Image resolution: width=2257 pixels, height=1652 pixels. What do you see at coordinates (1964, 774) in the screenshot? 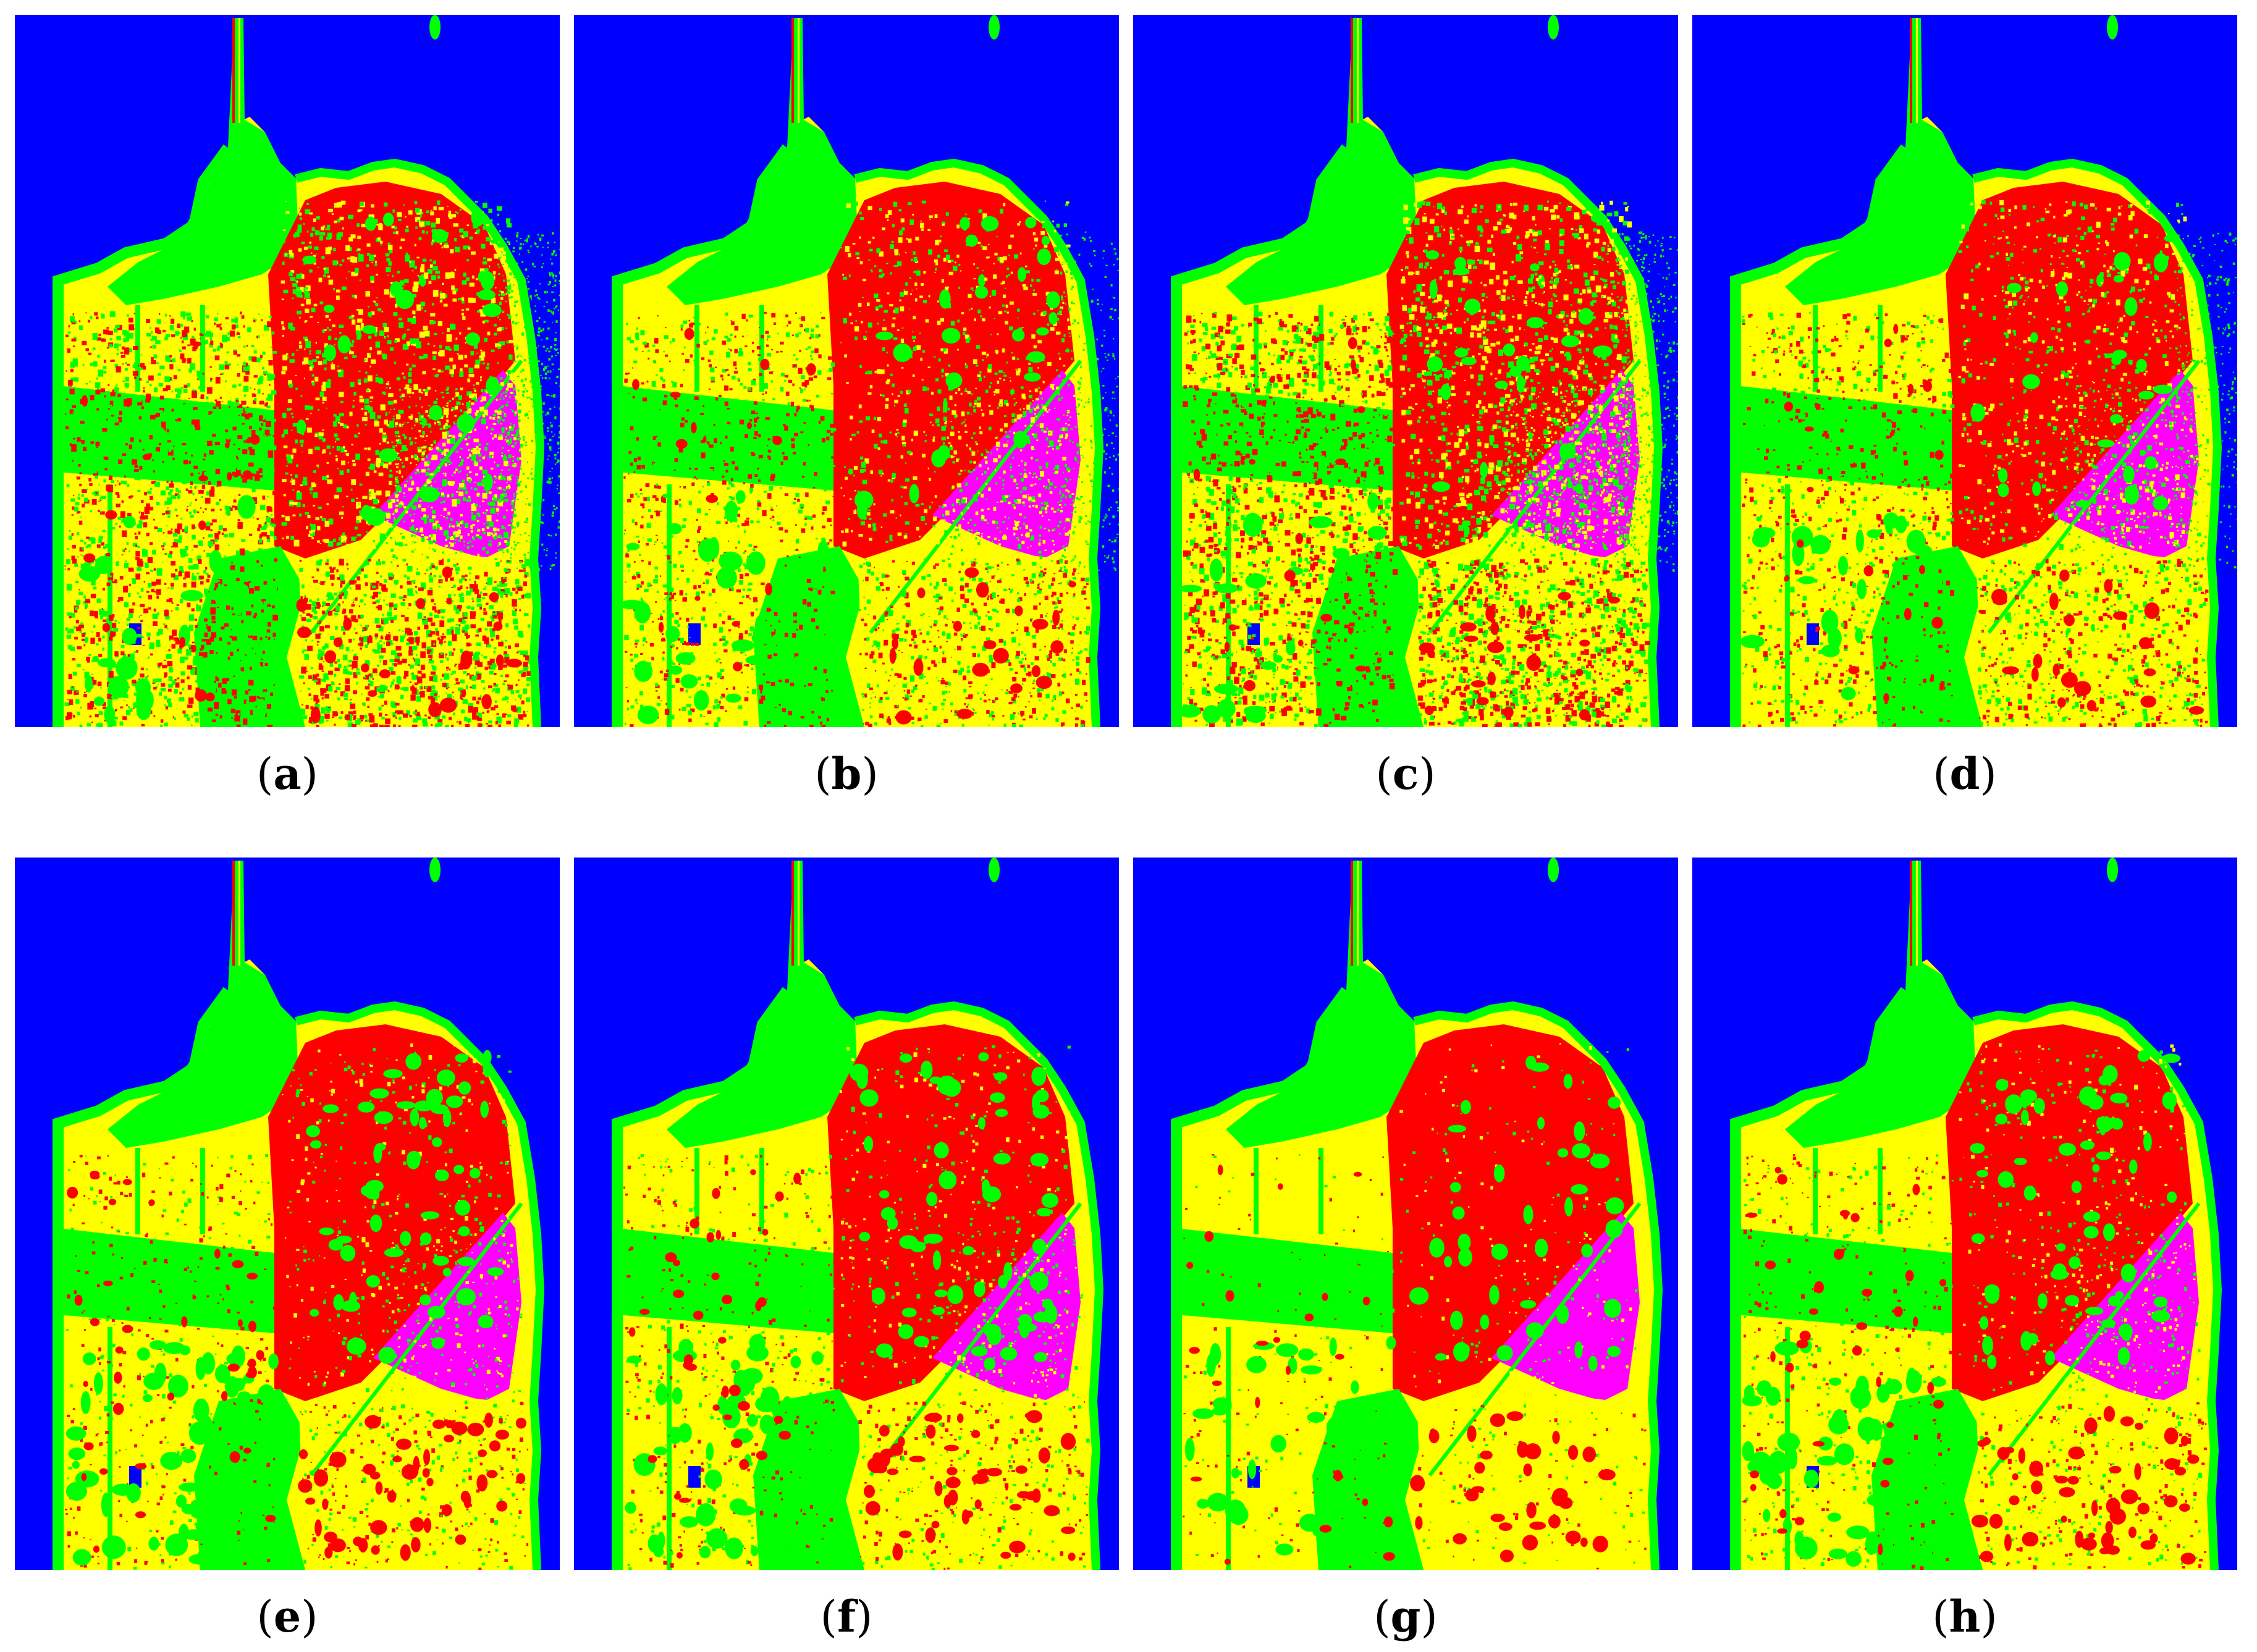
I see `caption-d: (d)` at bounding box center [1964, 774].